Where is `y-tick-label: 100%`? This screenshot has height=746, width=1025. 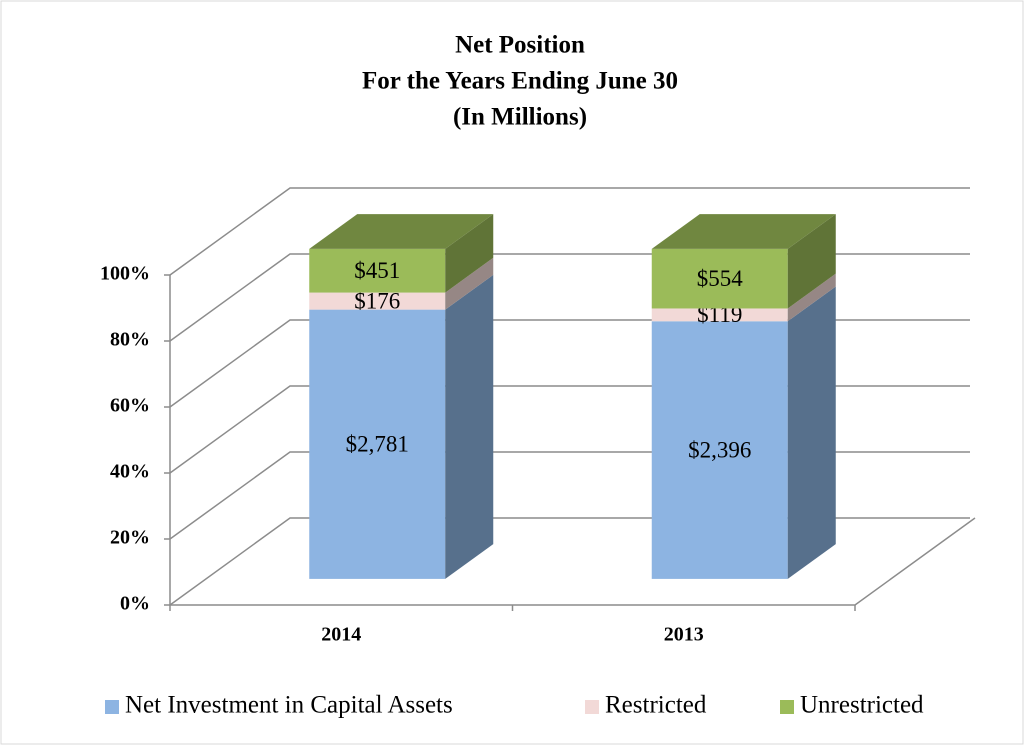
y-tick-label: 100% is located at coordinates (125, 274).